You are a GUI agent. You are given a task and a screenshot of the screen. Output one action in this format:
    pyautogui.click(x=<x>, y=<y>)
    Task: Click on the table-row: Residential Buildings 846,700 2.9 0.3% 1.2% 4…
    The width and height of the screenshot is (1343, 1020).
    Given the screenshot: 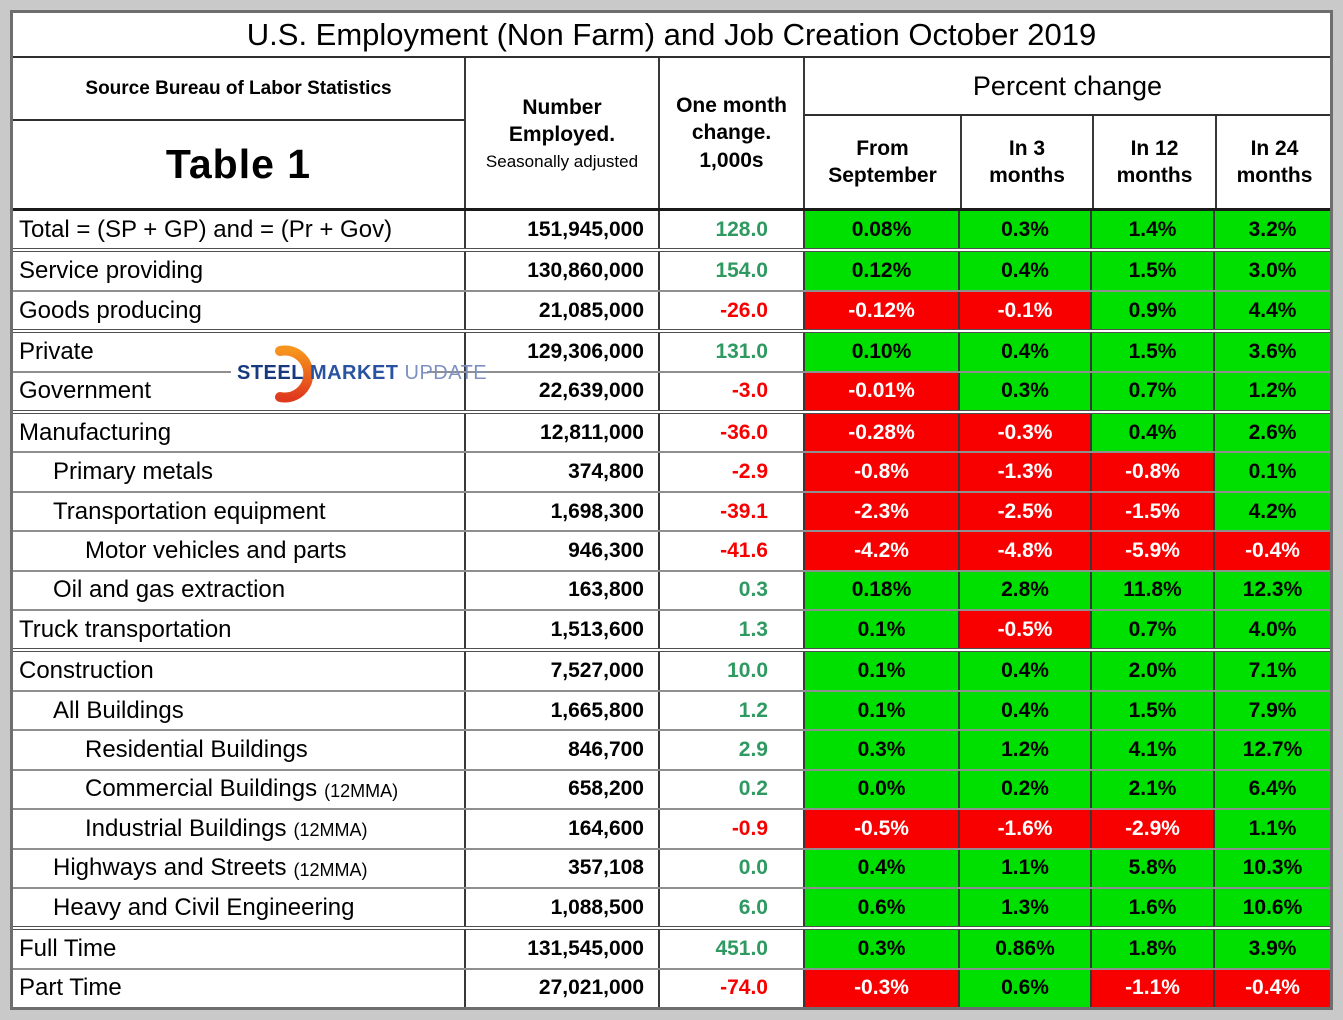 What is the action you would take?
    pyautogui.click(x=671, y=749)
    